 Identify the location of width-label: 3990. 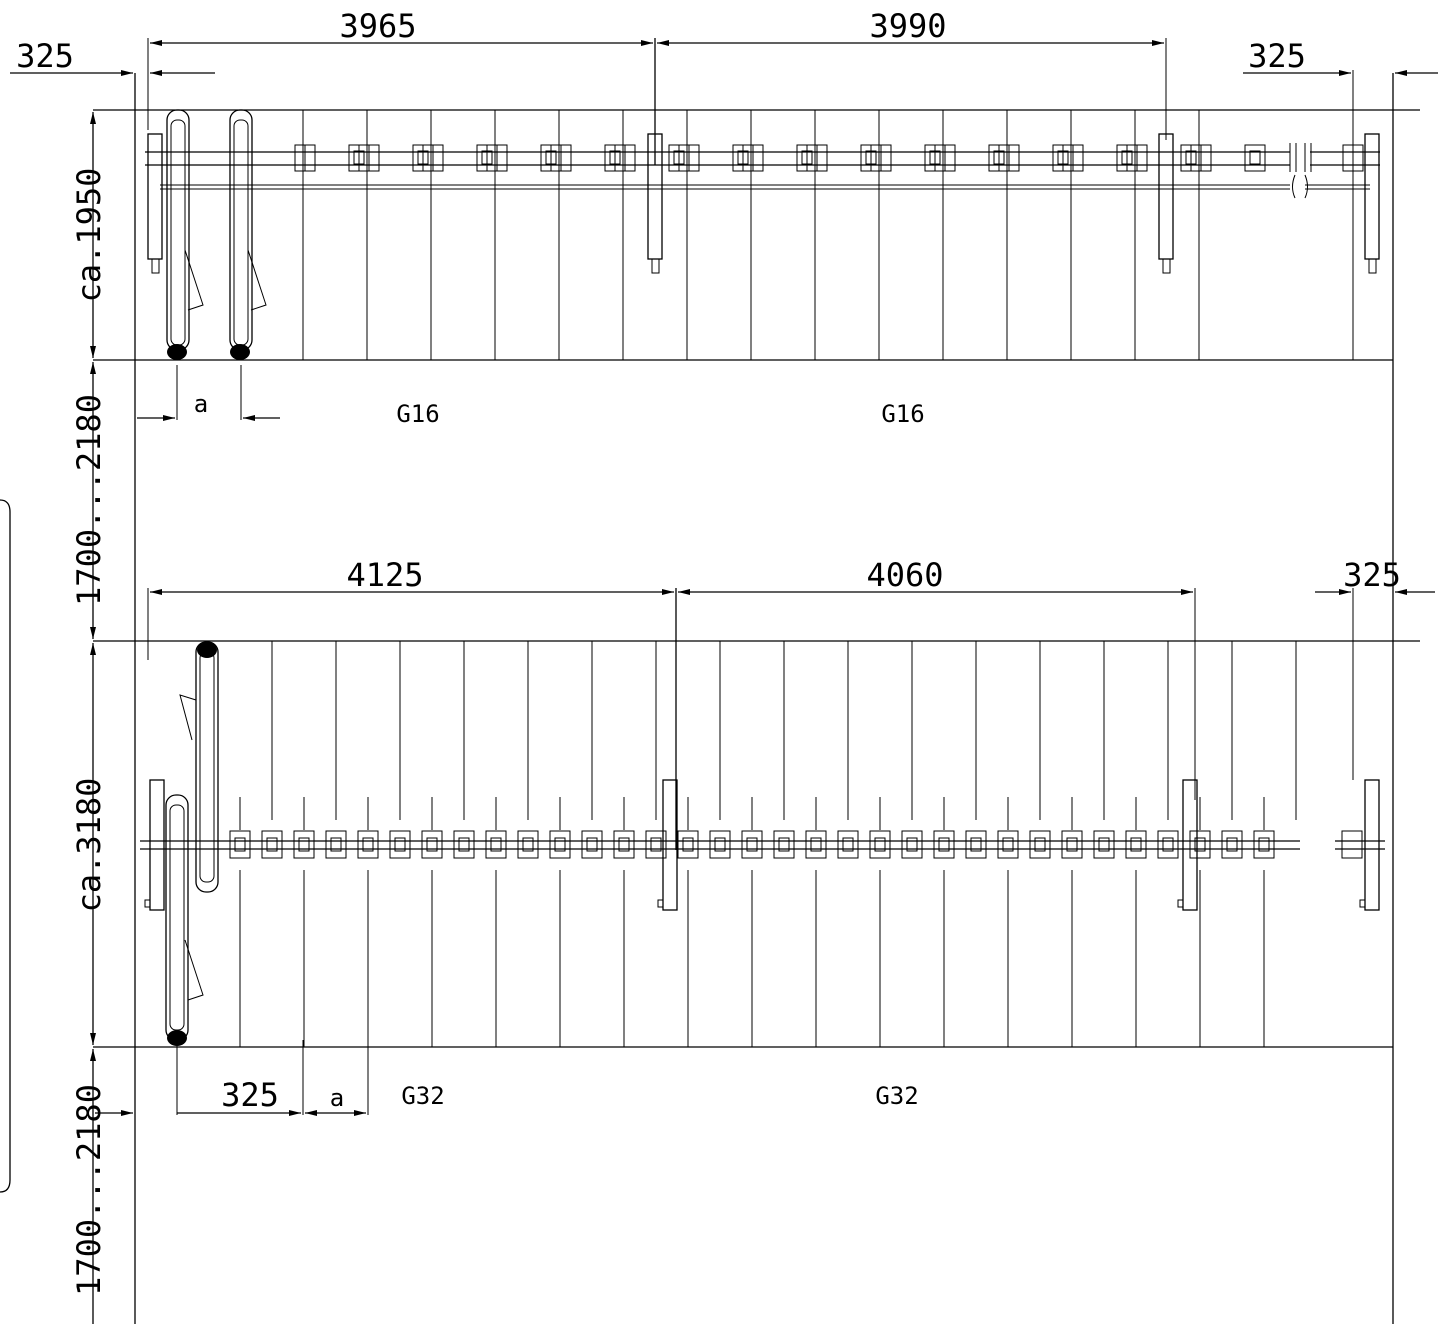
(907, 26).